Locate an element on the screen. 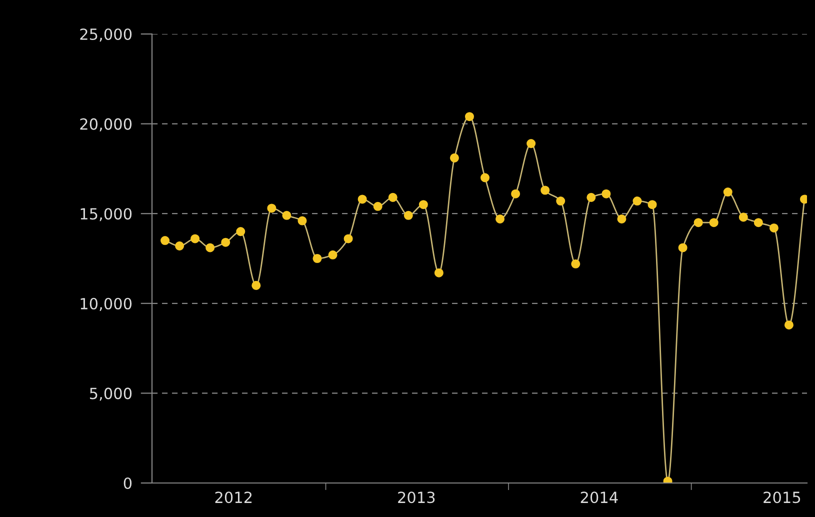  y-tick-label: 25,000 is located at coordinates (106, 35).